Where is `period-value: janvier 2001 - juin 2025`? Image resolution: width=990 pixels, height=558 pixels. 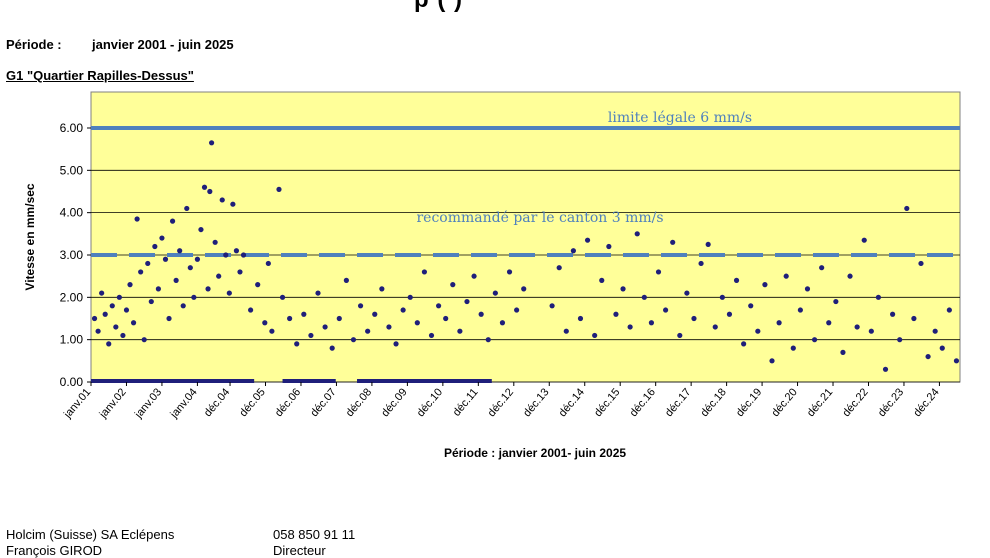
period-value: janvier 2001 - juin 2025 is located at coordinates (163, 44).